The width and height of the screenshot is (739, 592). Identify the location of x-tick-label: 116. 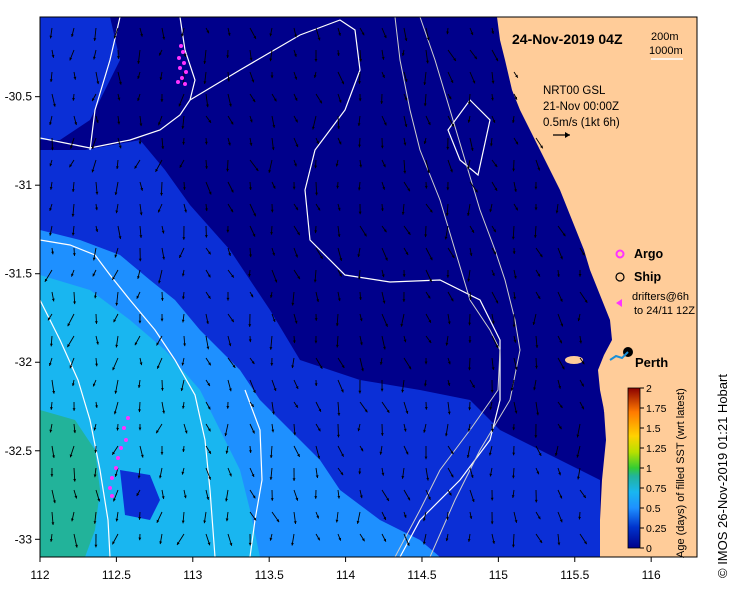
(651, 575).